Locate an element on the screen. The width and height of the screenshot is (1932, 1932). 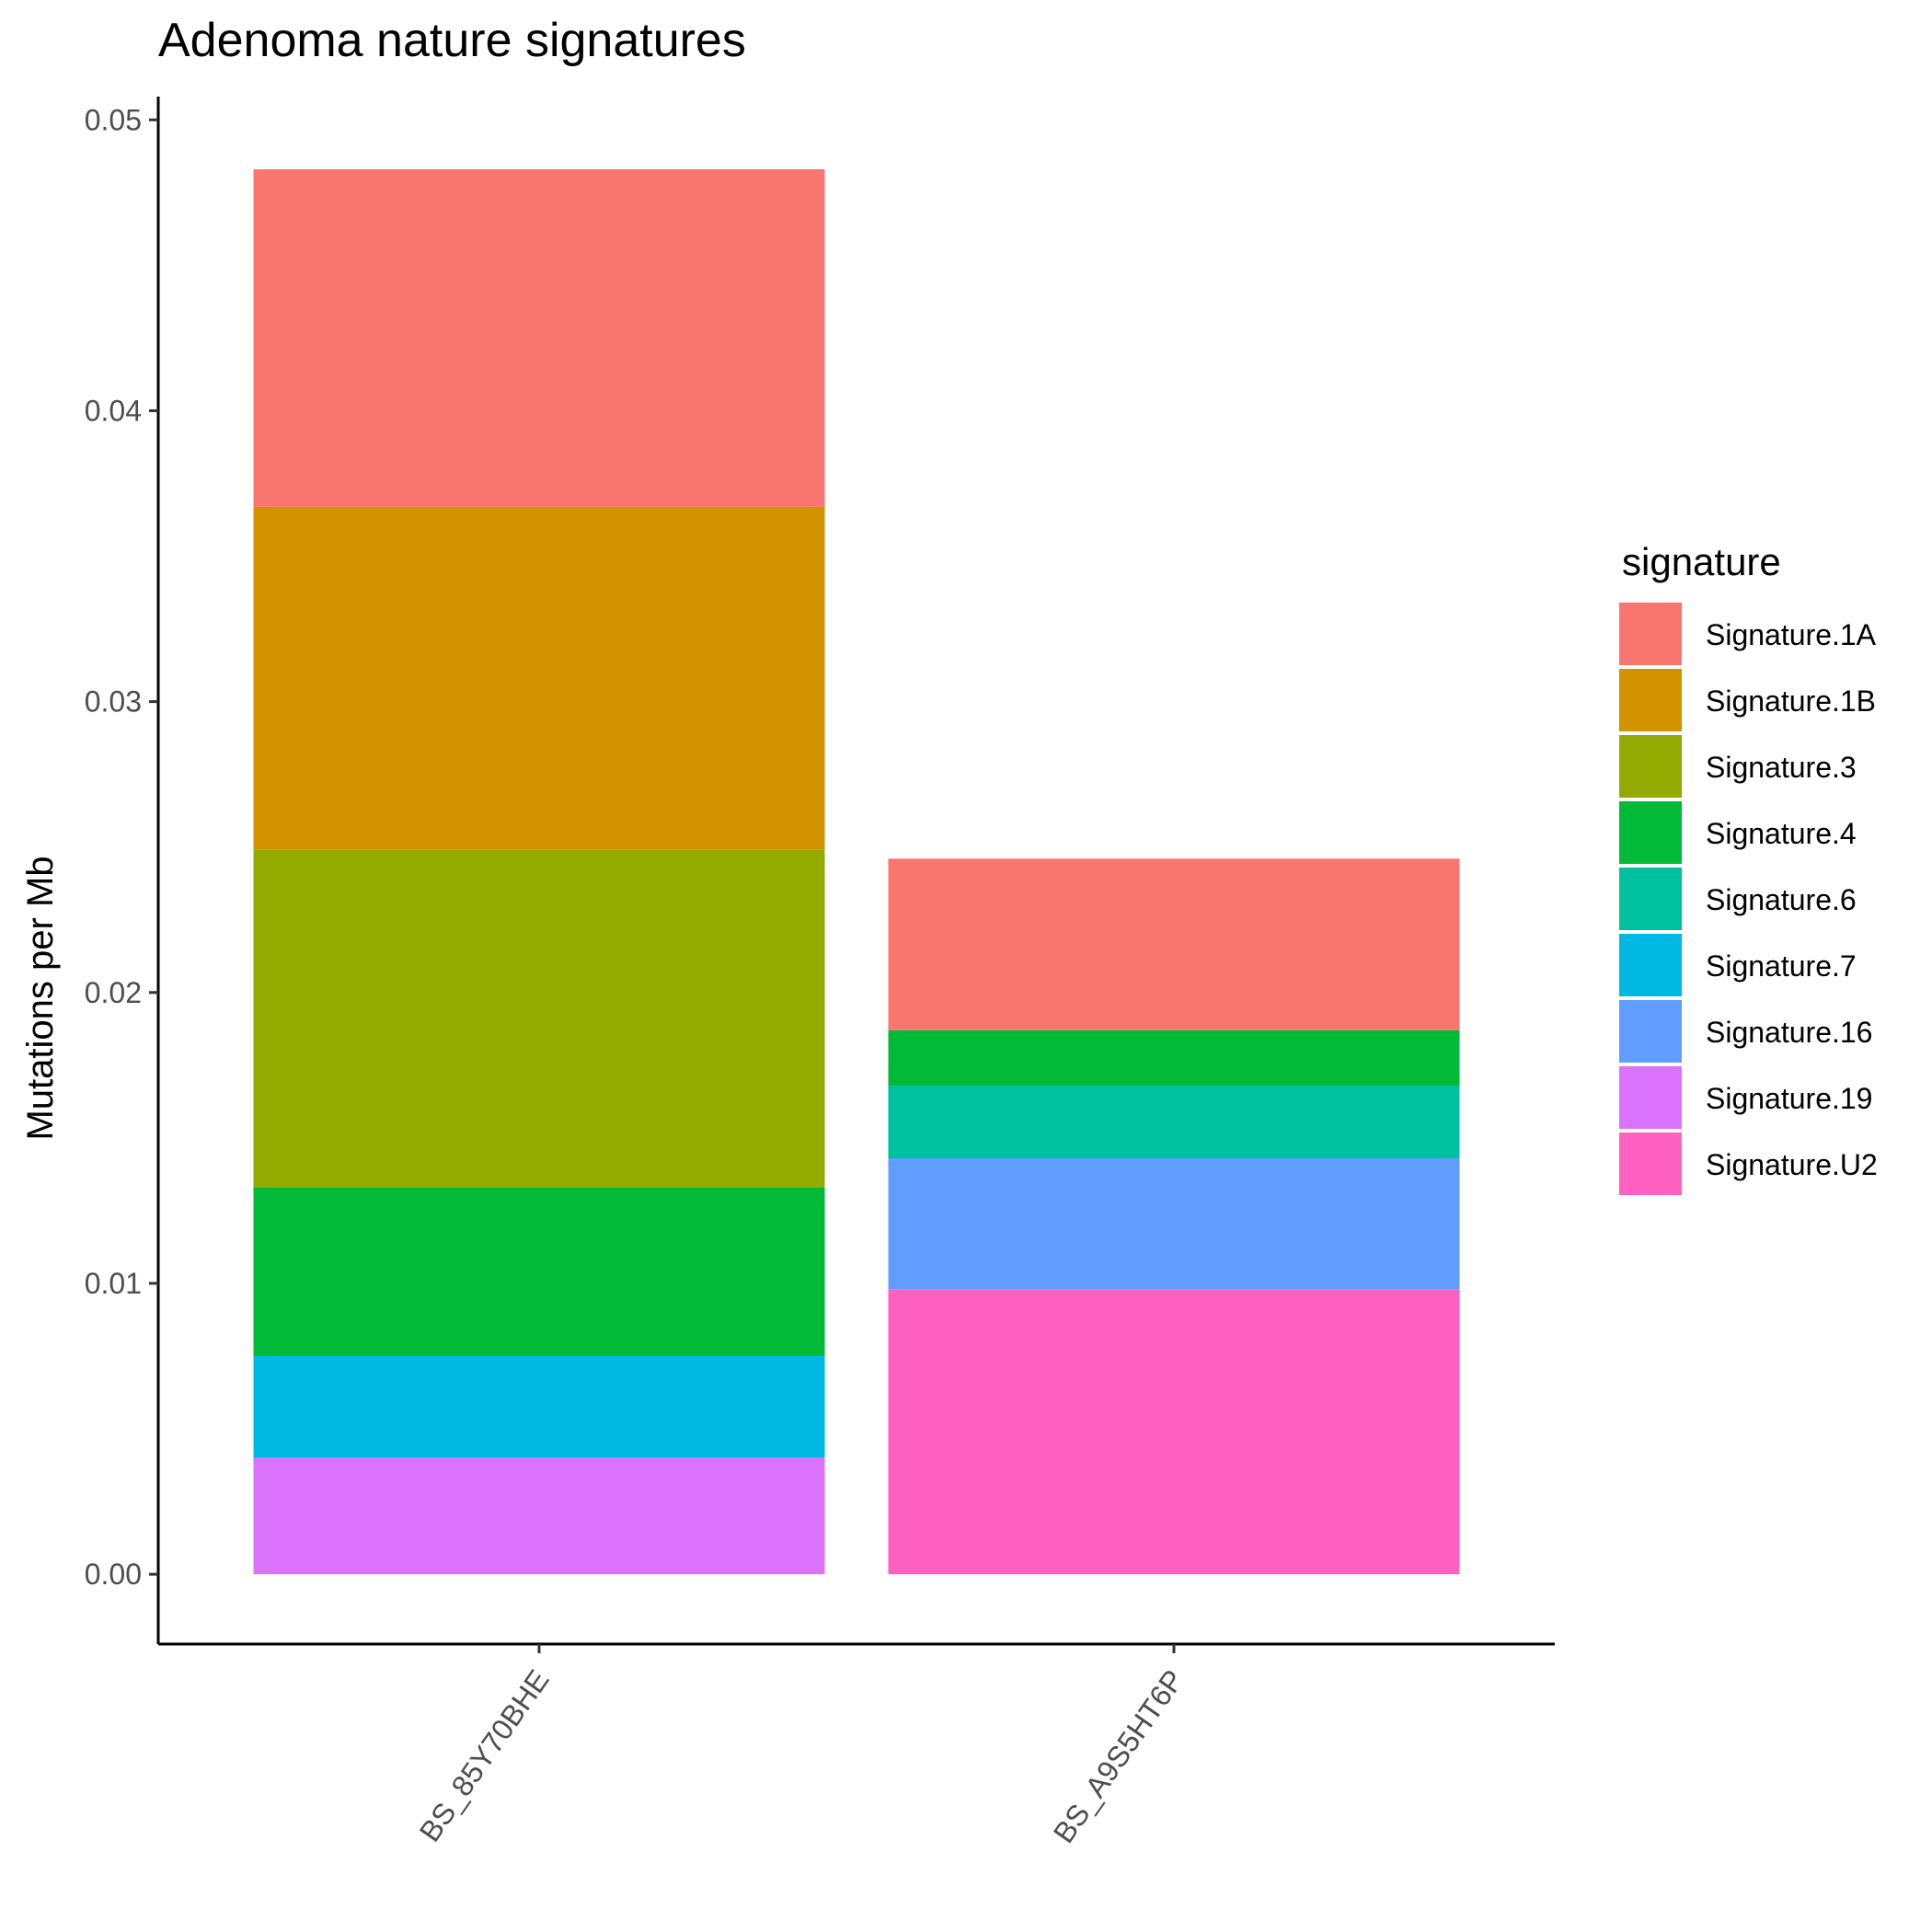
bar-segment-signature-1a-bs_85y70bhe is located at coordinates (539, 338).